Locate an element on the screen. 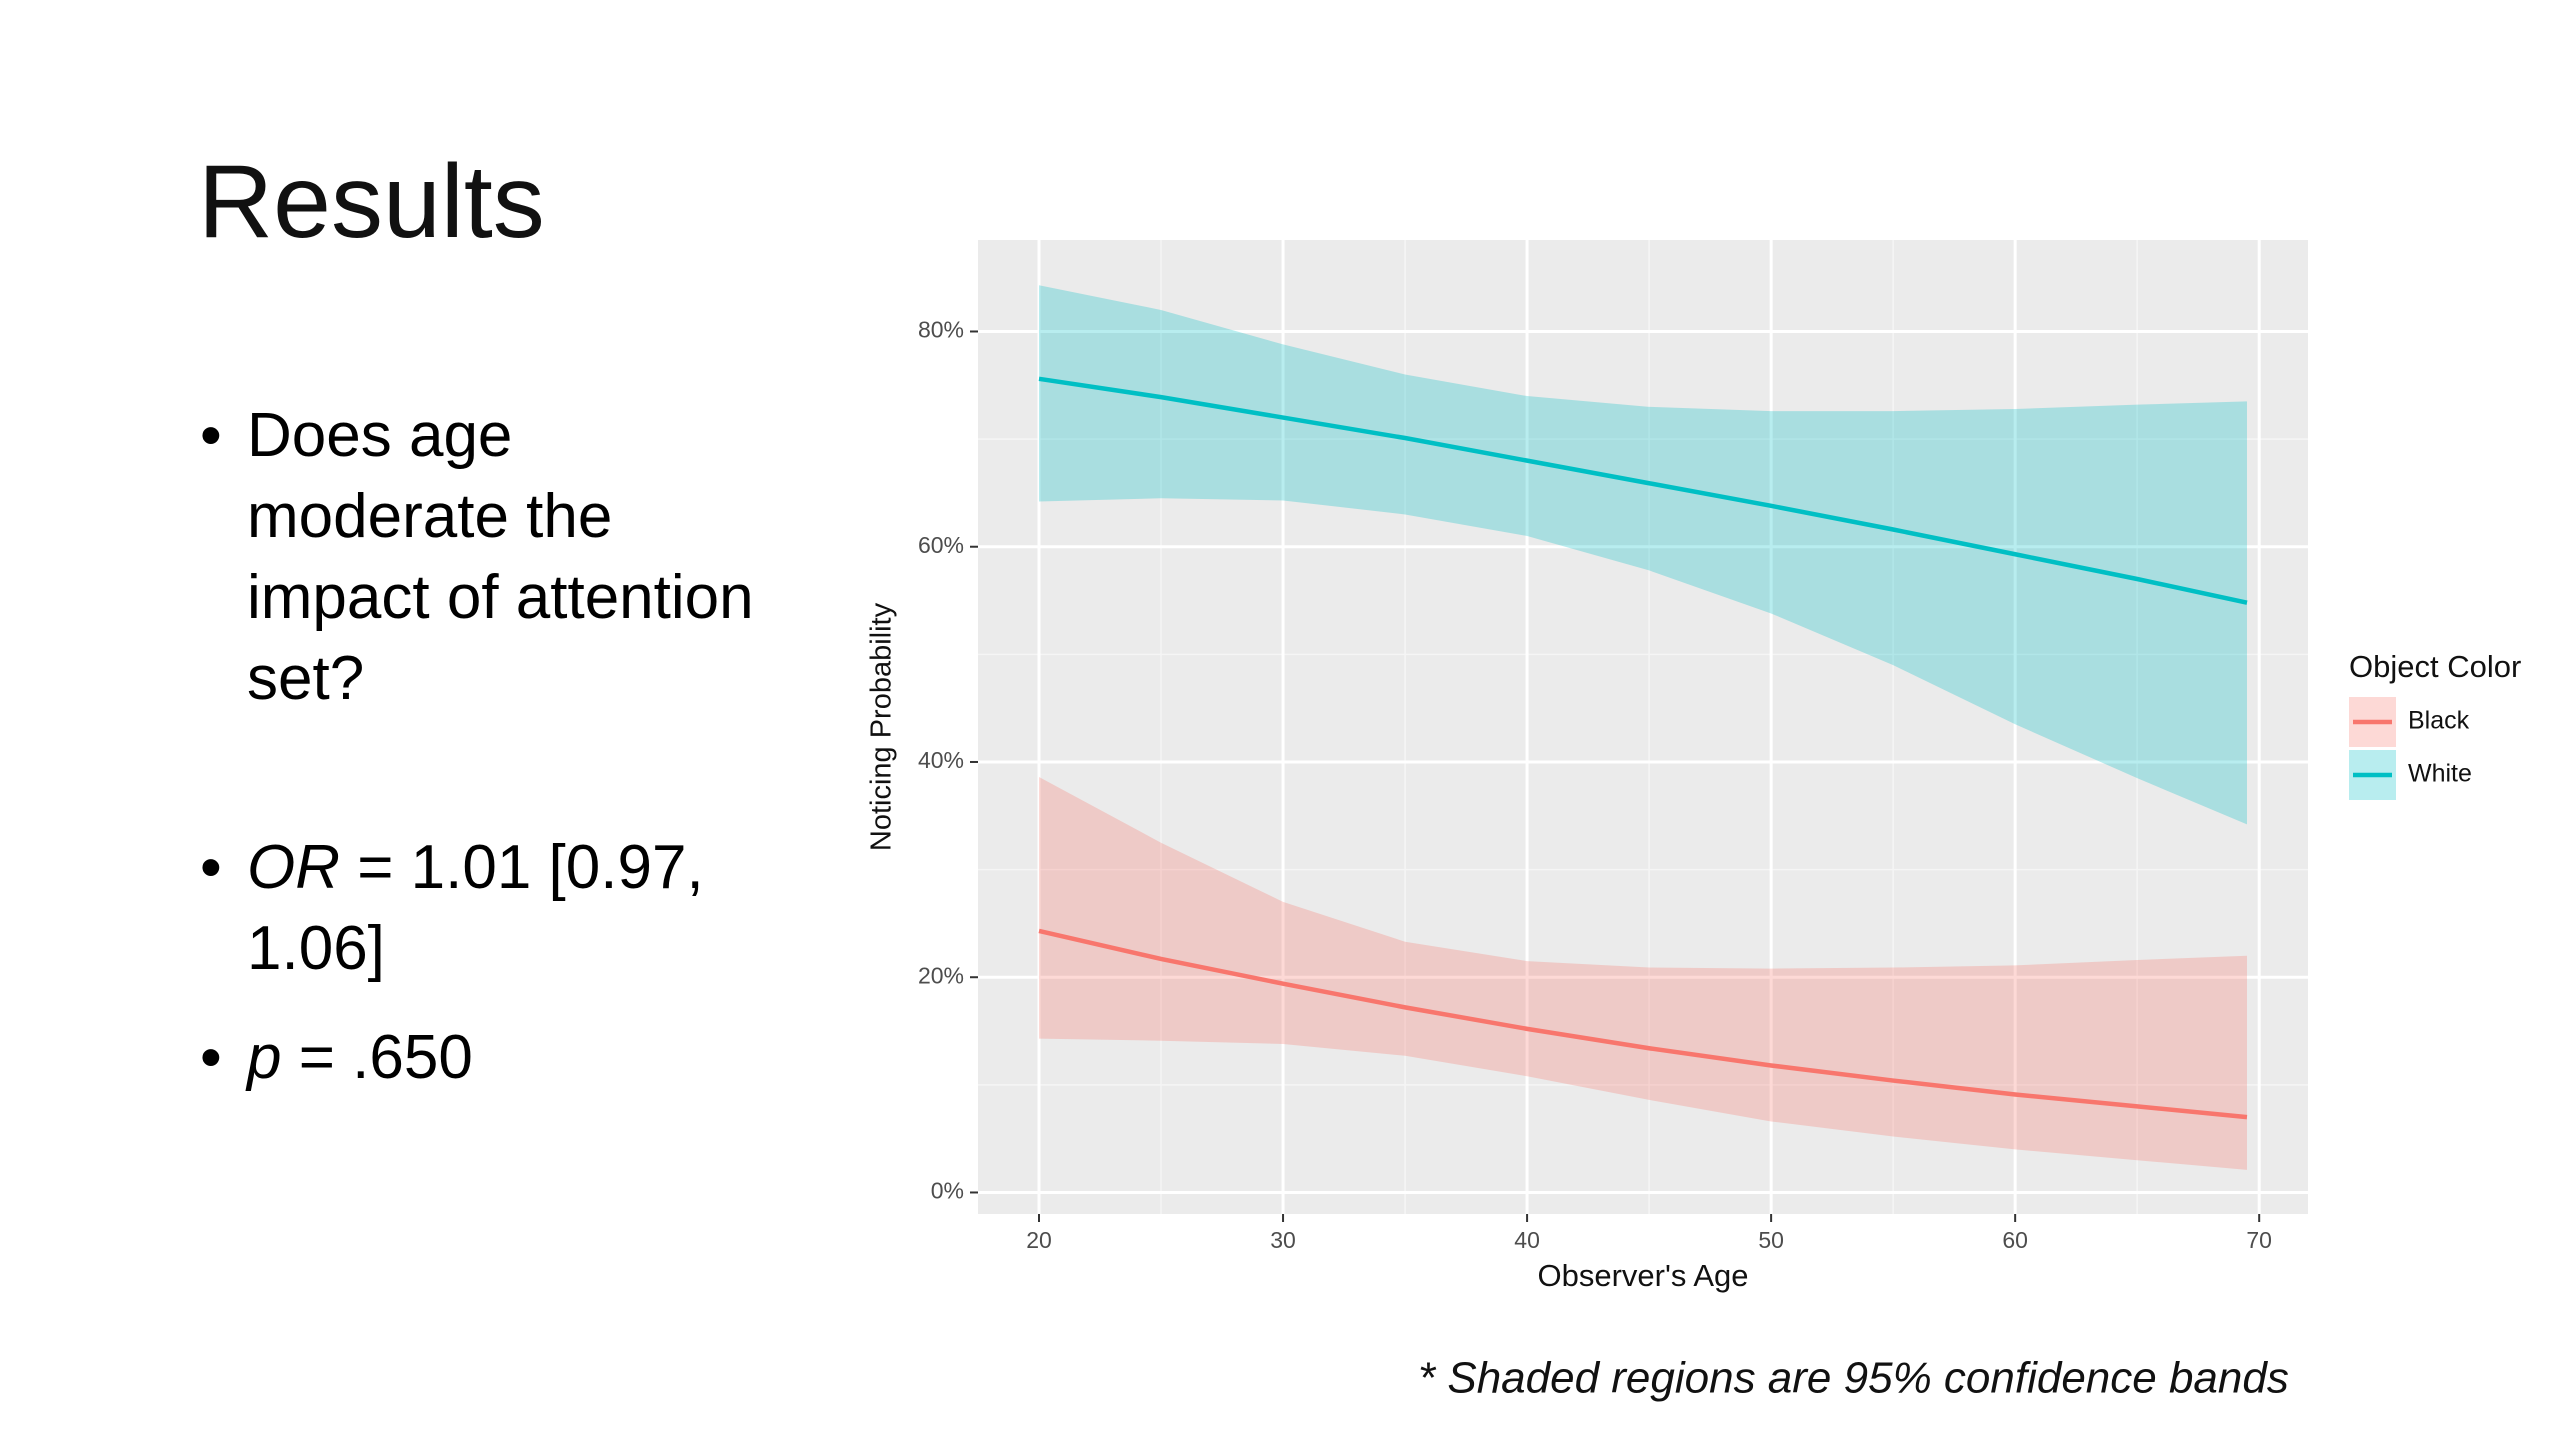 This screenshot has height=1440, width=2560. y-tick-label: 40% is located at coordinates (941, 760).